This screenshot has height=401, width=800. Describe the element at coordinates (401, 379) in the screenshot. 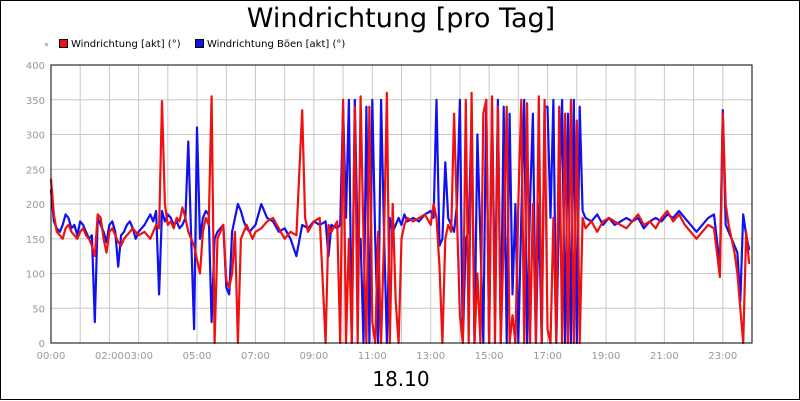

I see `date-label: 18.10` at that location.